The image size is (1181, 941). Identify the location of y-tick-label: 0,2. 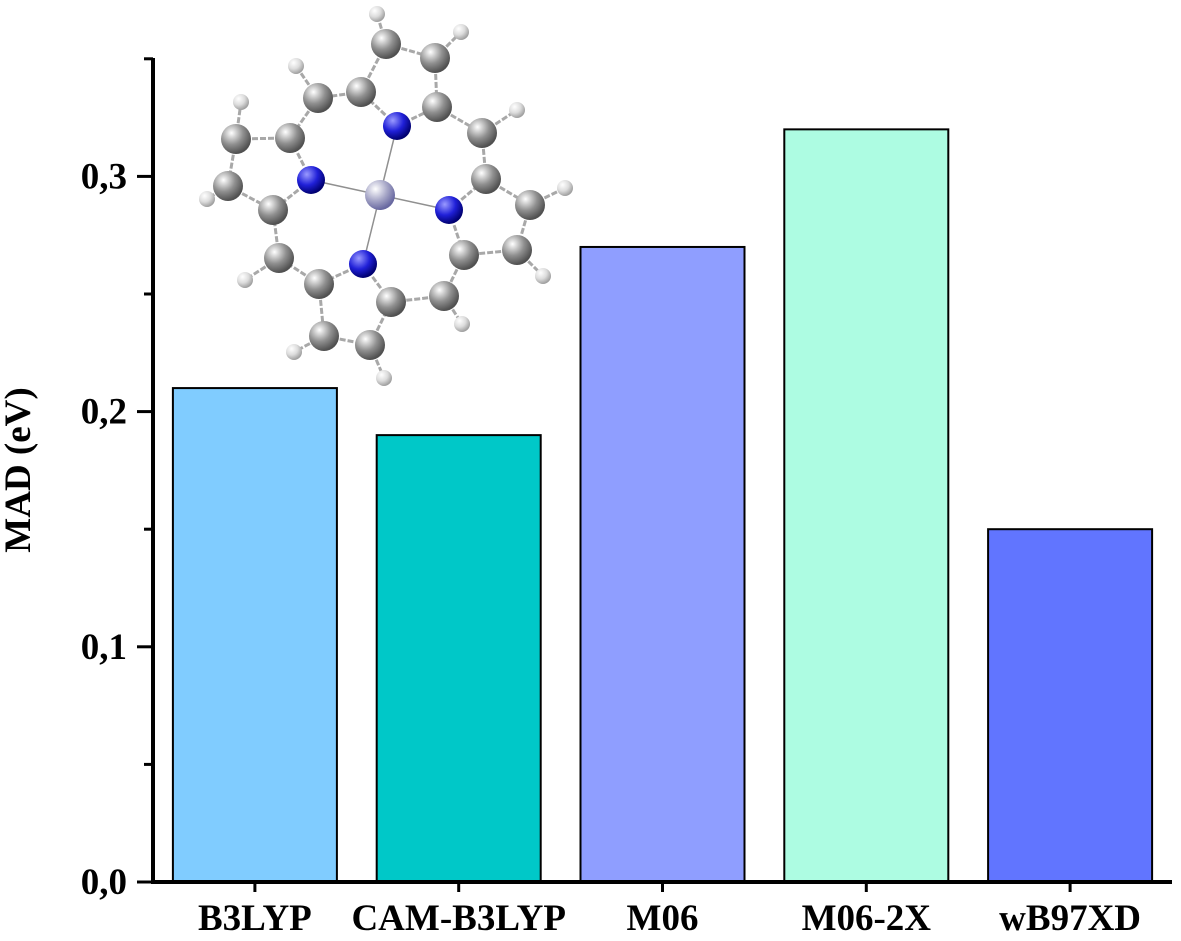
(104, 412).